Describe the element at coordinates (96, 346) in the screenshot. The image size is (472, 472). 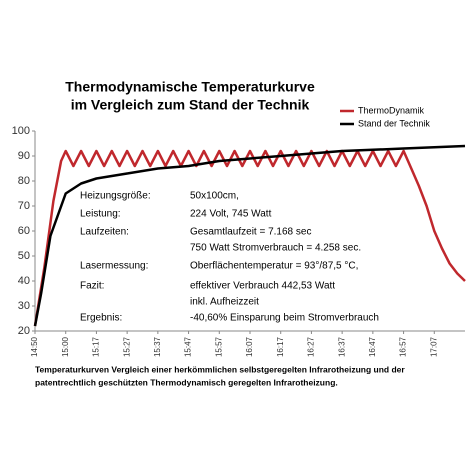
I see `x-tick-label: 15:17` at that location.